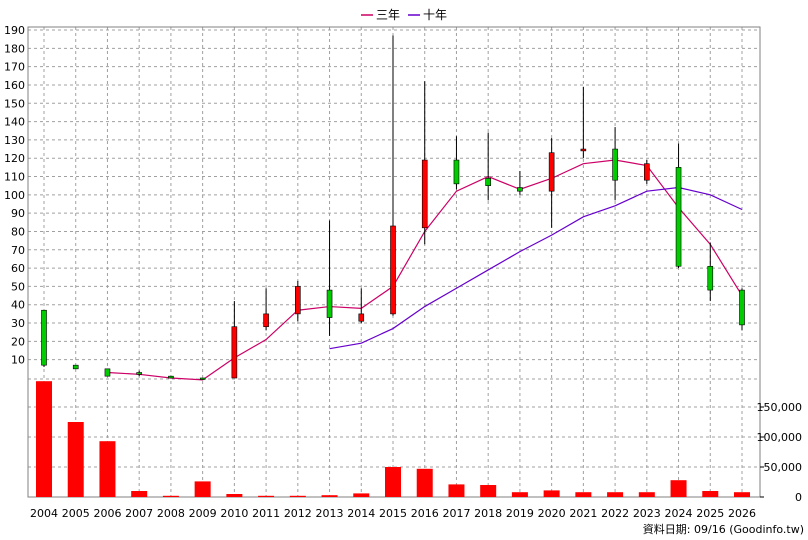 This screenshot has height=540, width=808. Describe the element at coordinates (18, 268) in the screenshot. I see `price-tick-label: 60` at that location.